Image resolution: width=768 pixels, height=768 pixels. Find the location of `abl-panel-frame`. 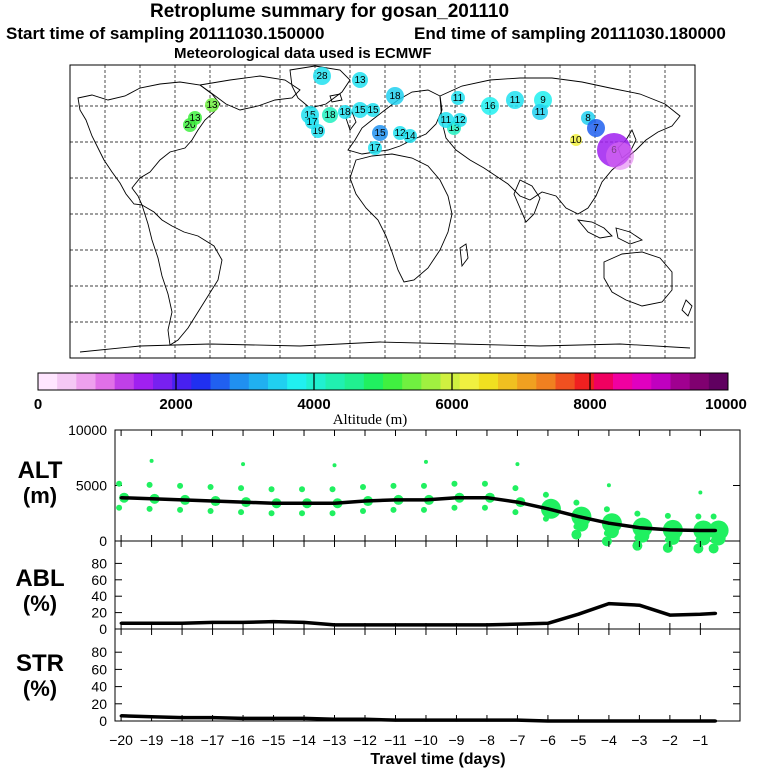

abl-panel-frame is located at coordinates (427, 585).